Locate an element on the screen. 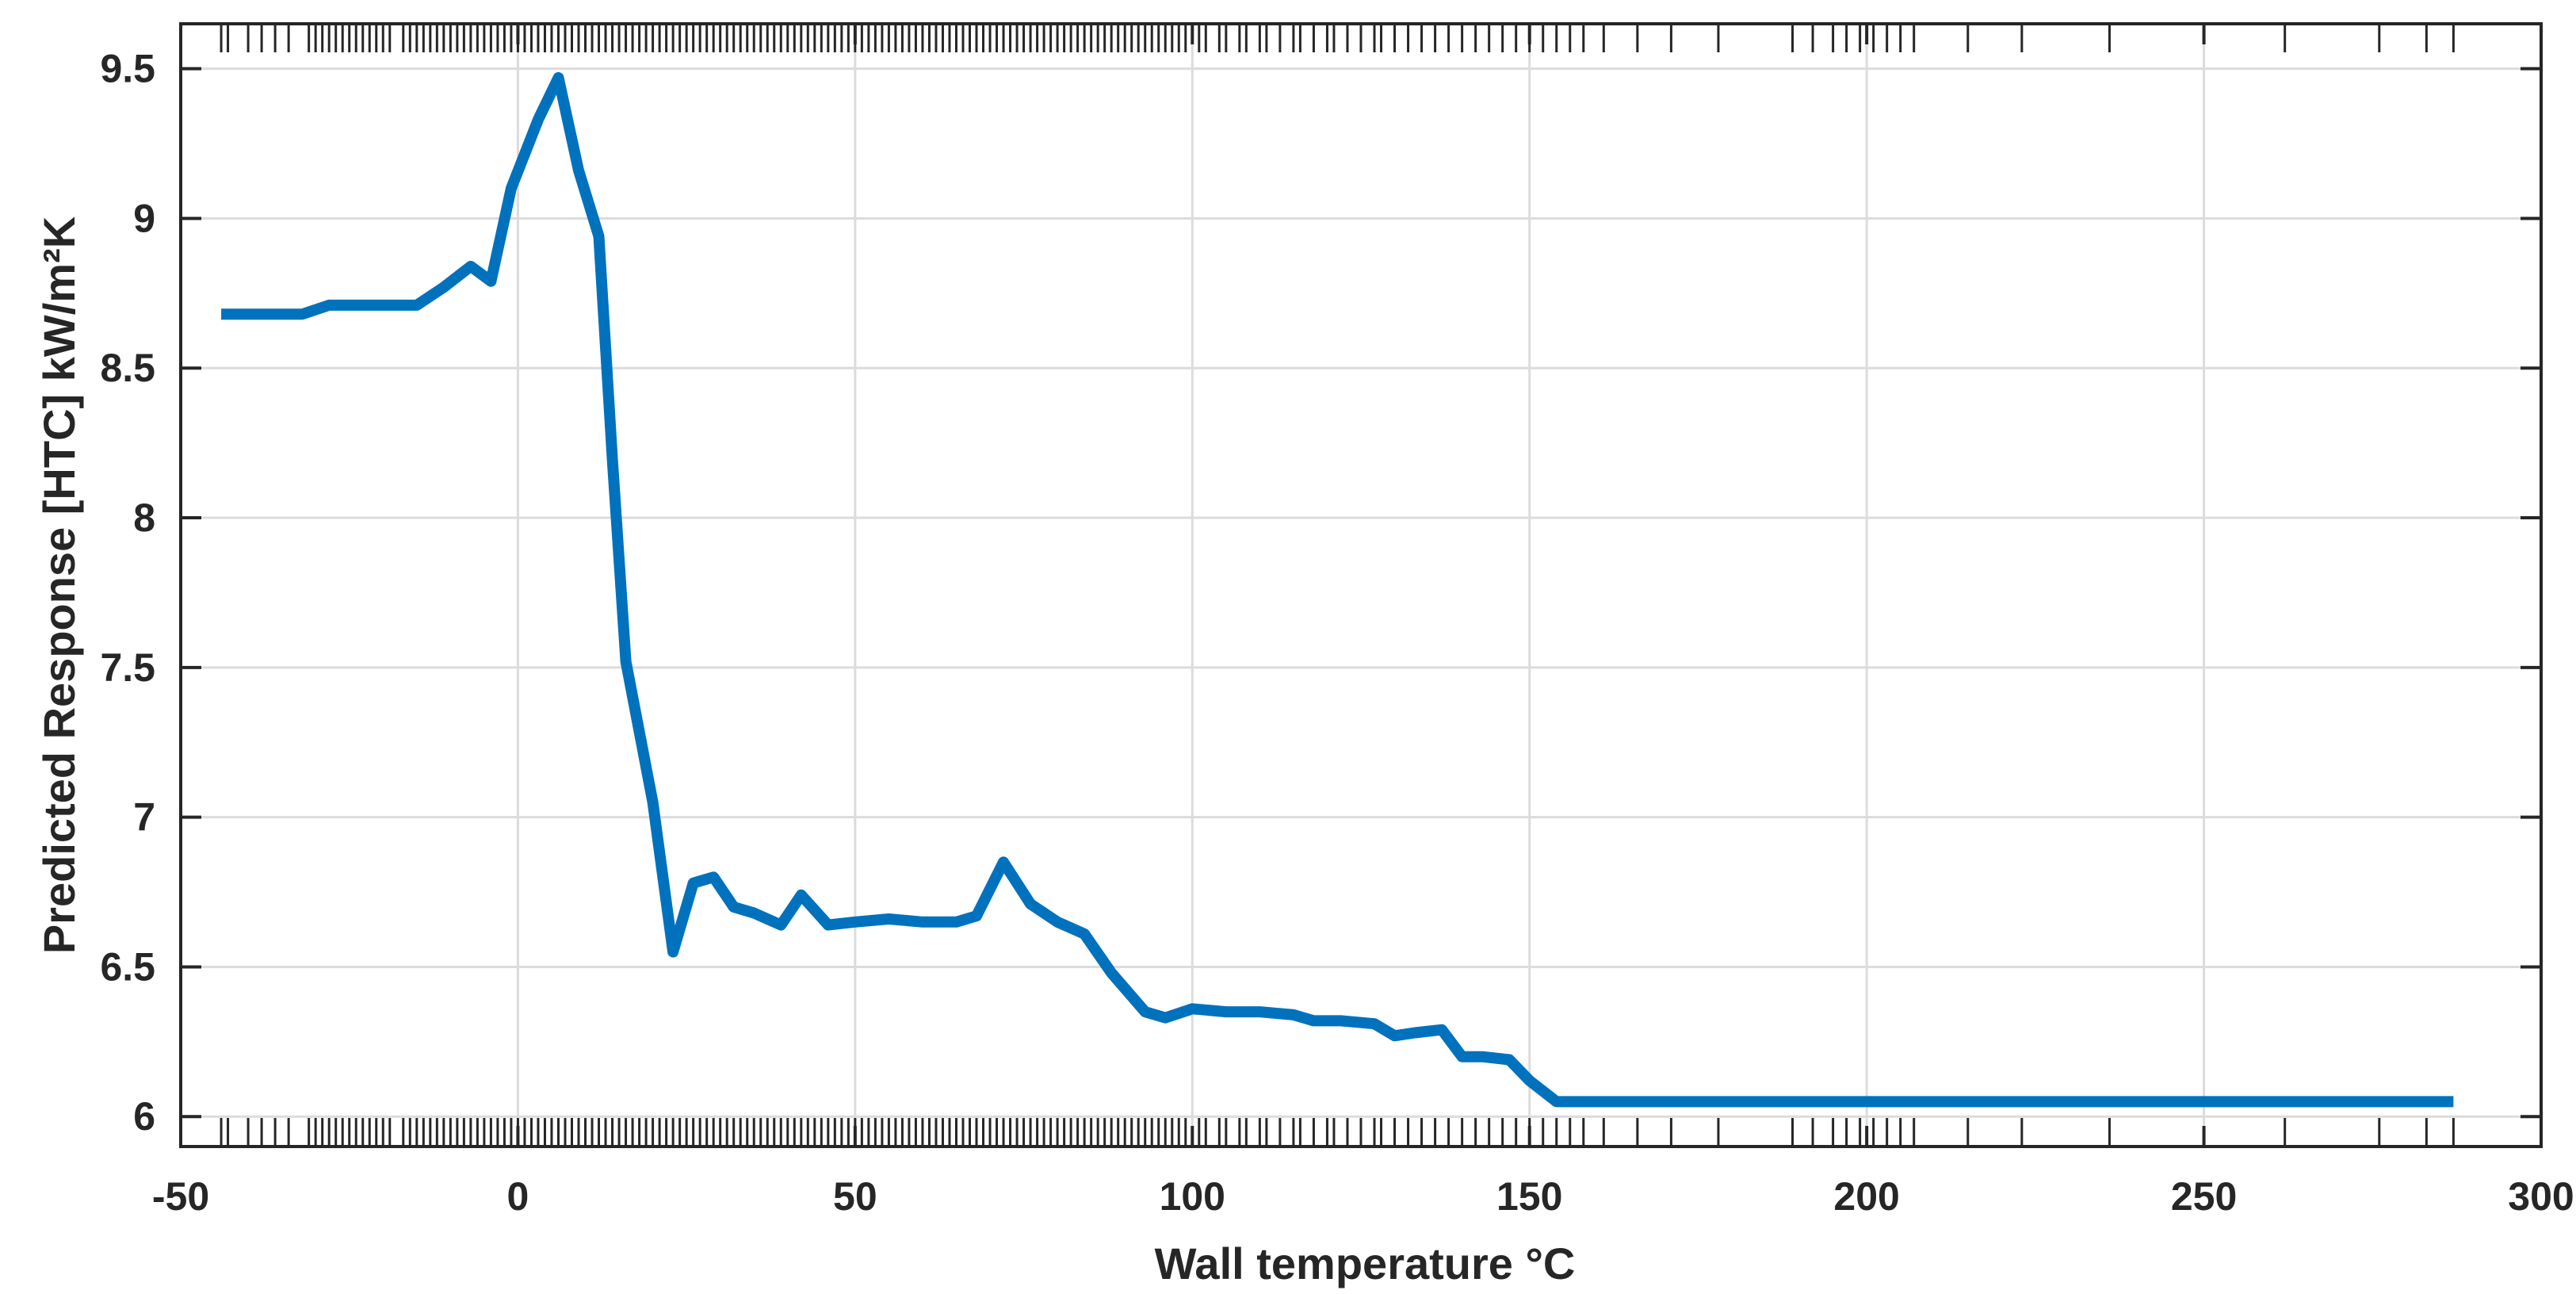  y-tick-label: 9.5 is located at coordinates (127, 69).